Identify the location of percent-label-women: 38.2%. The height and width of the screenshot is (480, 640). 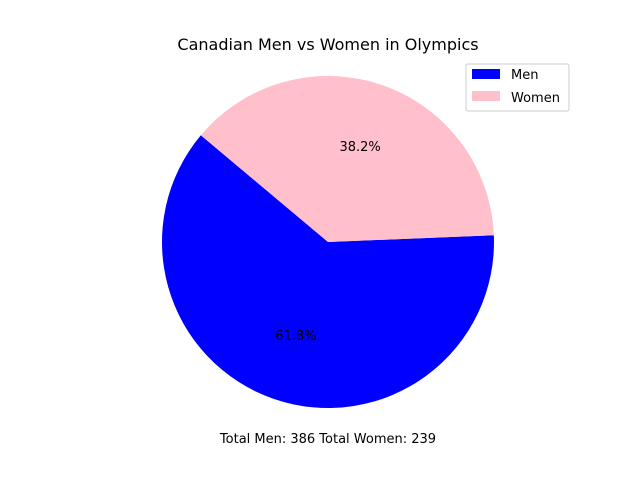
(359, 147).